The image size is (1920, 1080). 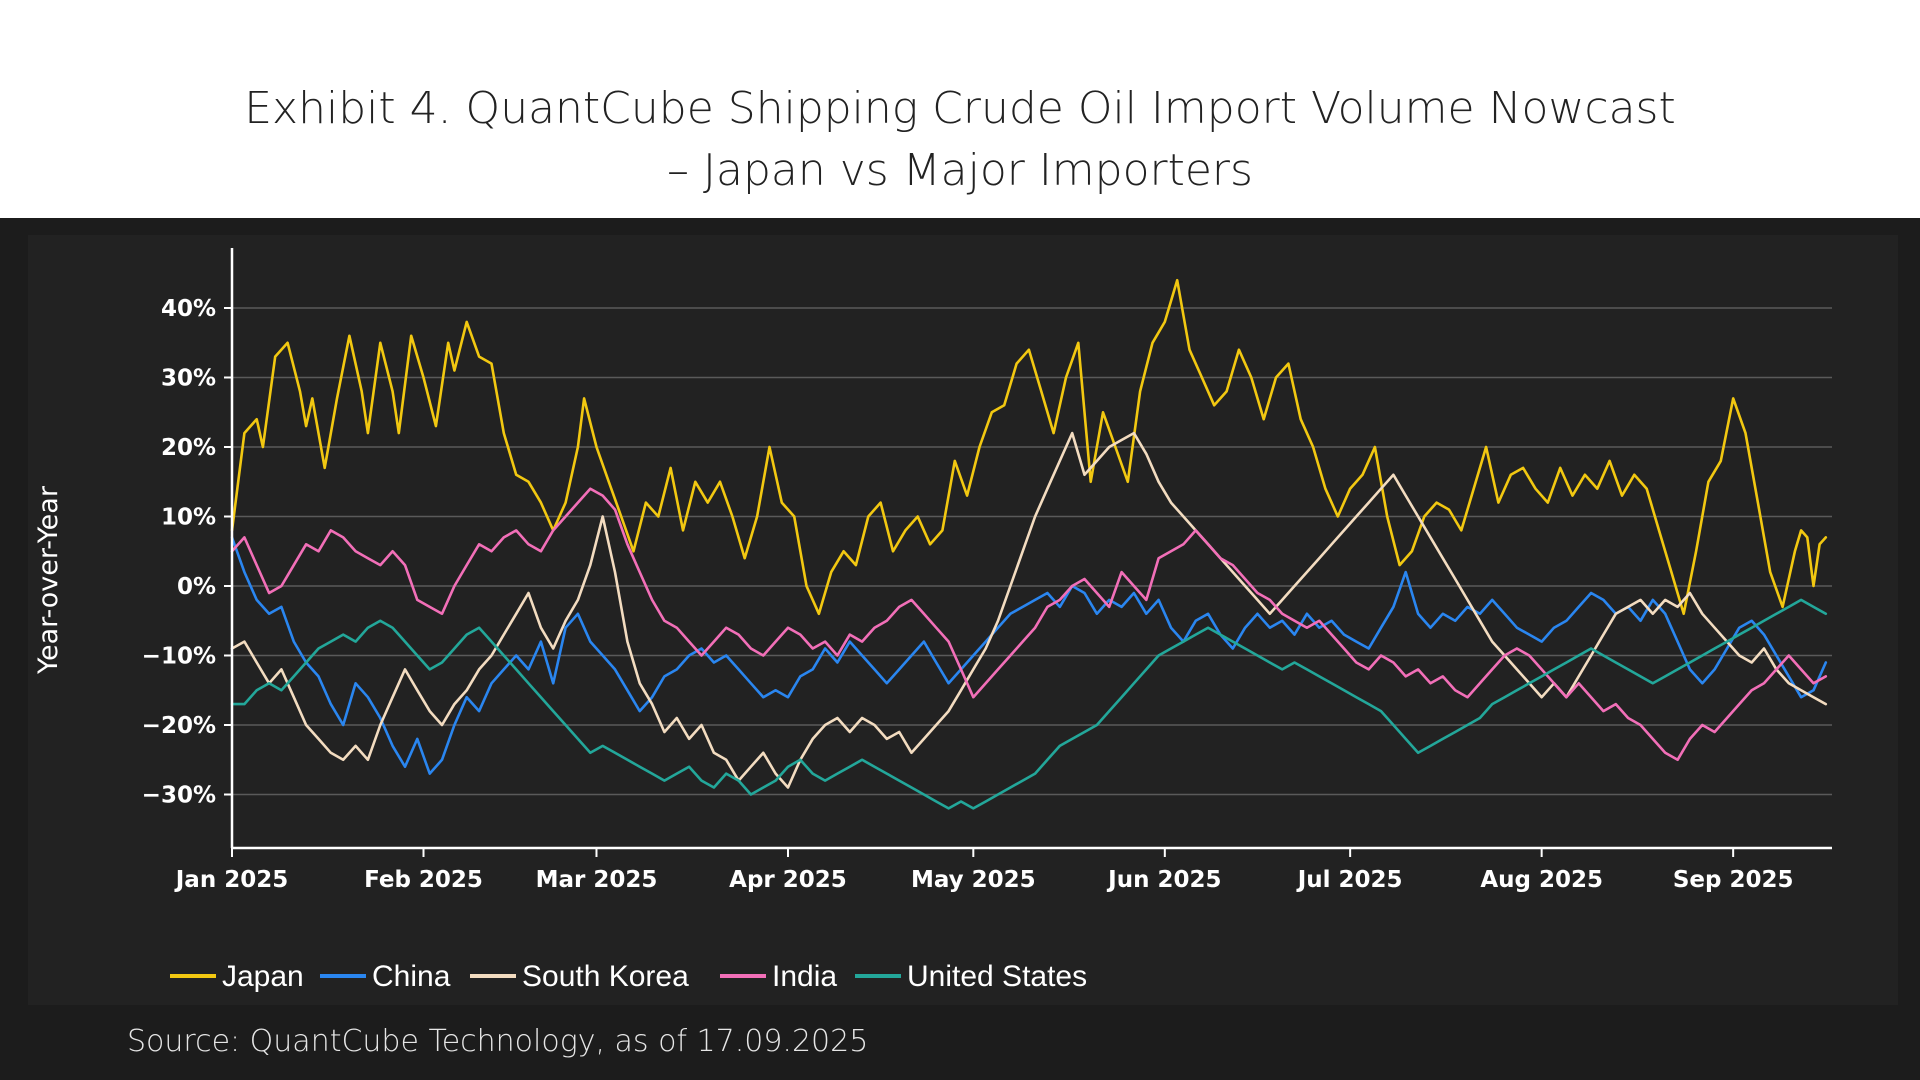 What do you see at coordinates (1541, 880) in the screenshot?
I see `x-tick-label: Aug 2025` at bounding box center [1541, 880].